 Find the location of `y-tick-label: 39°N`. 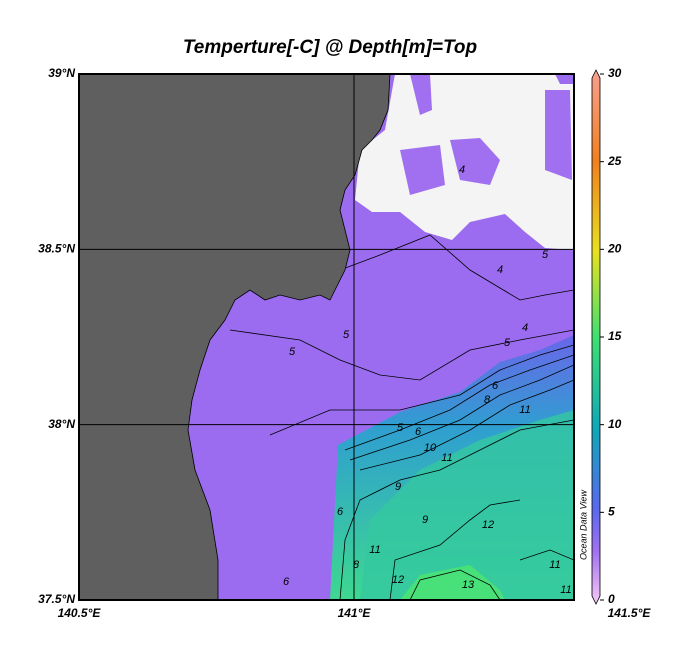

y-tick-label: 39°N is located at coordinates (61, 73).